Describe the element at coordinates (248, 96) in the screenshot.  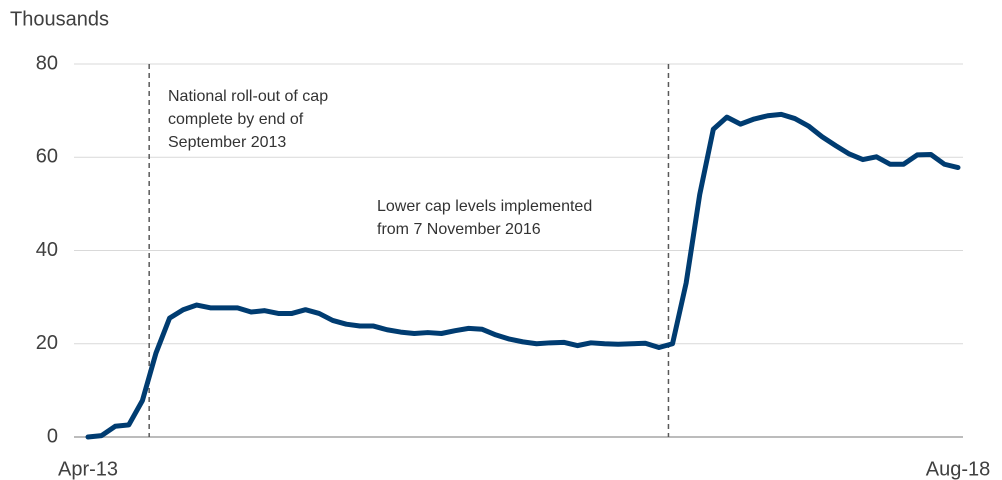
I see `annotation-text: National roll-out of cap` at that location.